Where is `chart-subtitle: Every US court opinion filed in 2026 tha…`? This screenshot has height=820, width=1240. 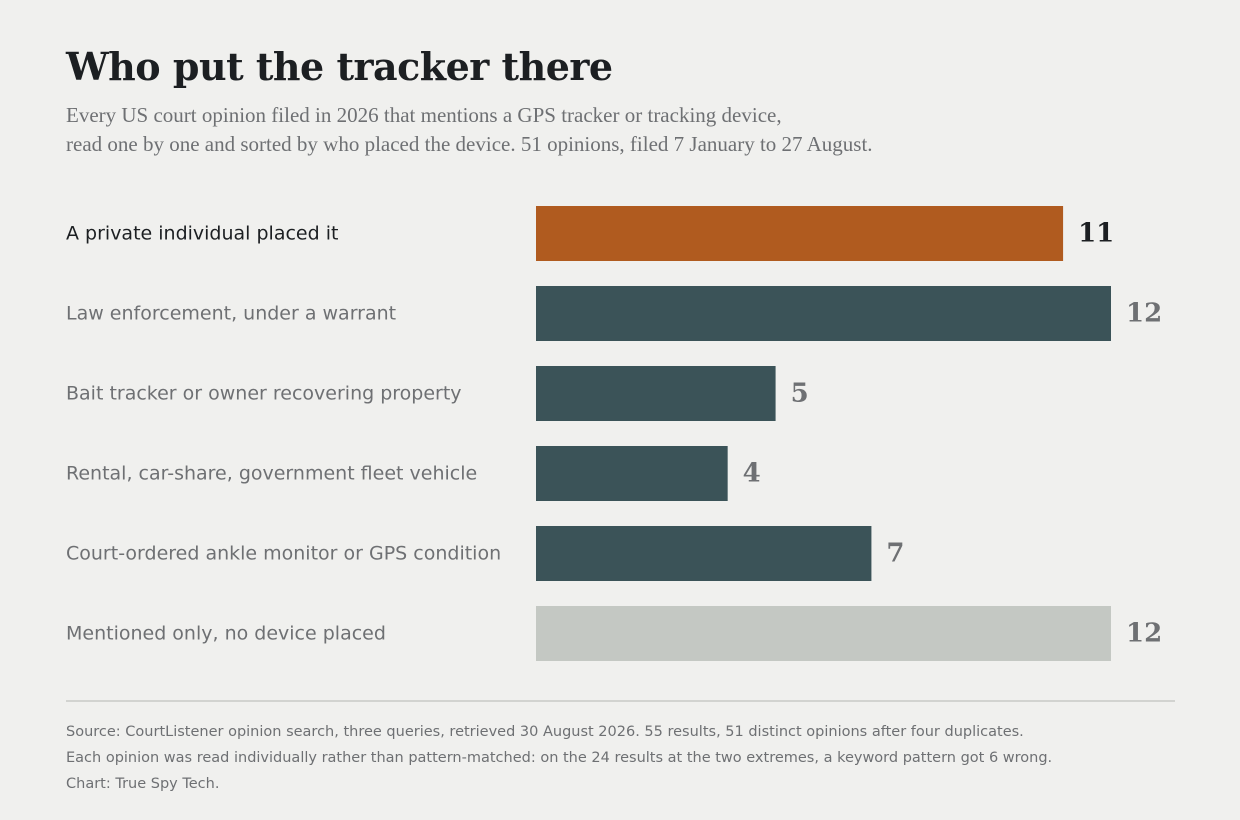
chart-subtitle: Every US court opinion filed in 2026 tha… is located at coordinates (469, 130).